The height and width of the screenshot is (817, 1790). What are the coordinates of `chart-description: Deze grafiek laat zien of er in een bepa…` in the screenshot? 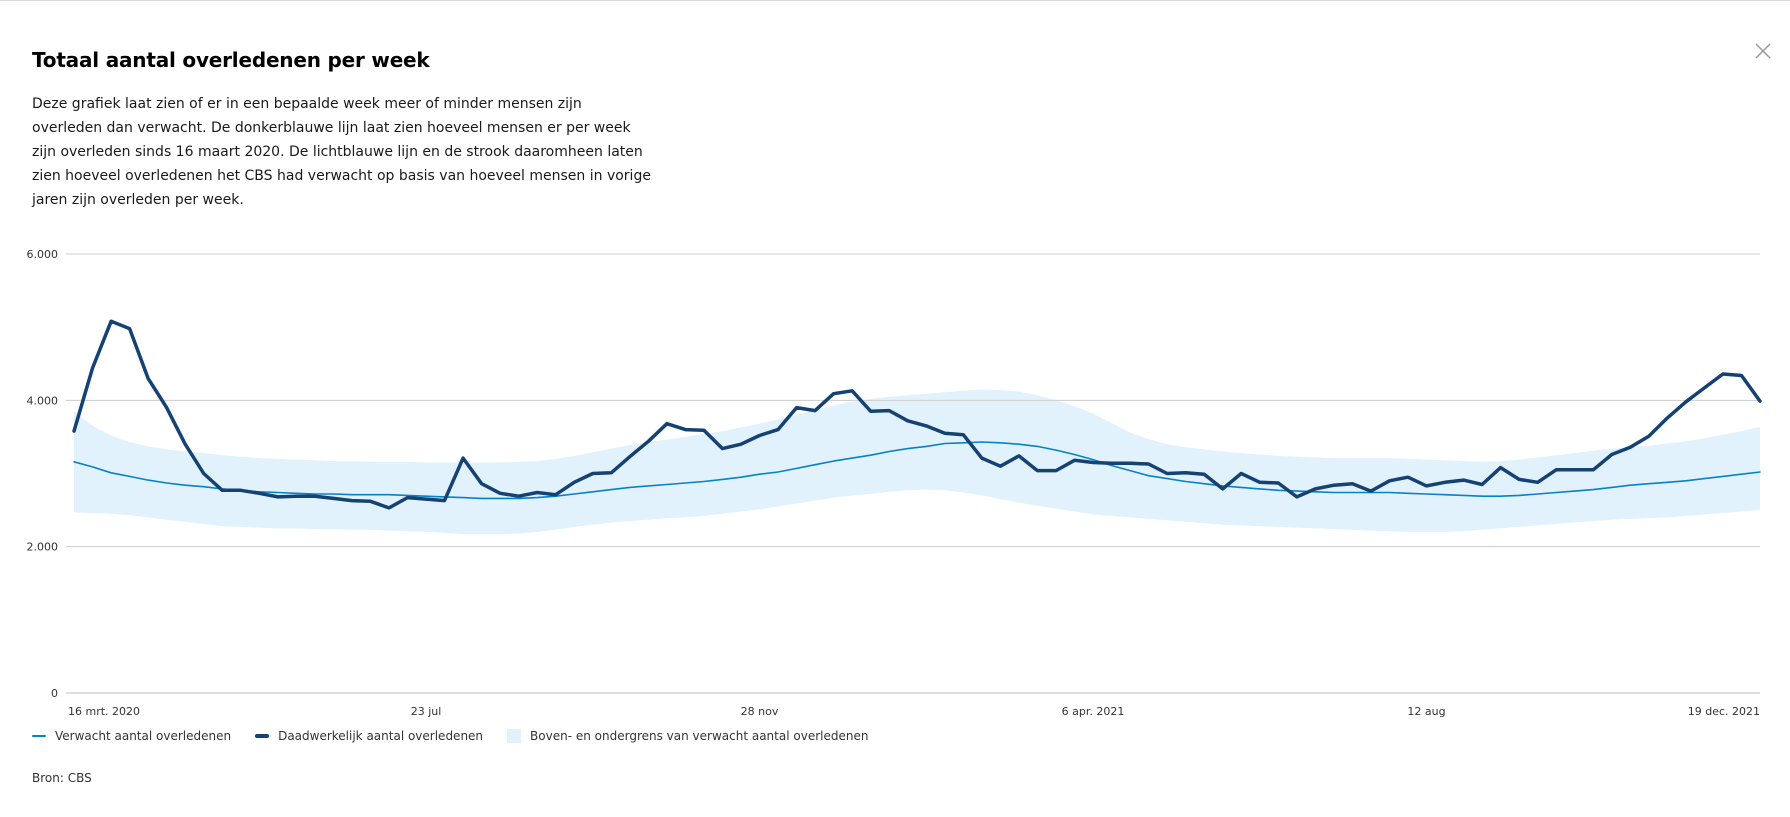 It's located at (341, 152).